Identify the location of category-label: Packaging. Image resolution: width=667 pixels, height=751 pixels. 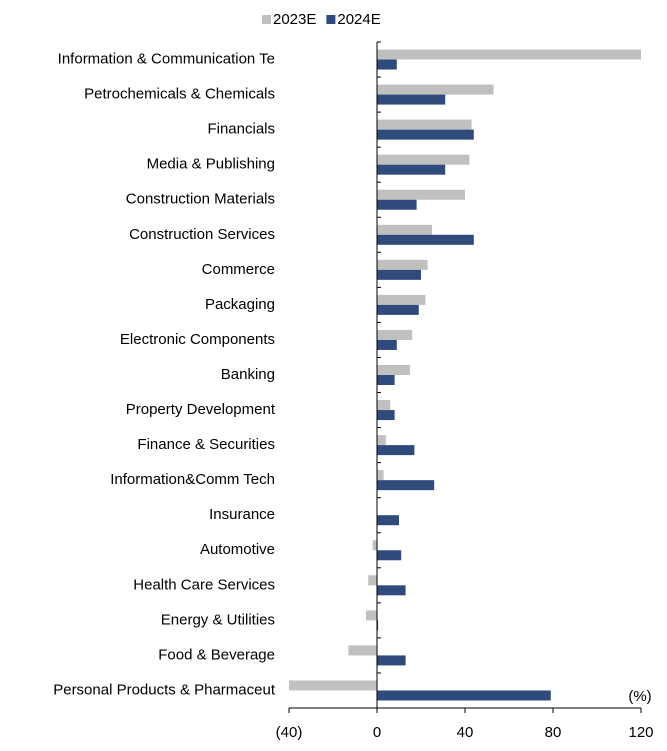
(240, 304).